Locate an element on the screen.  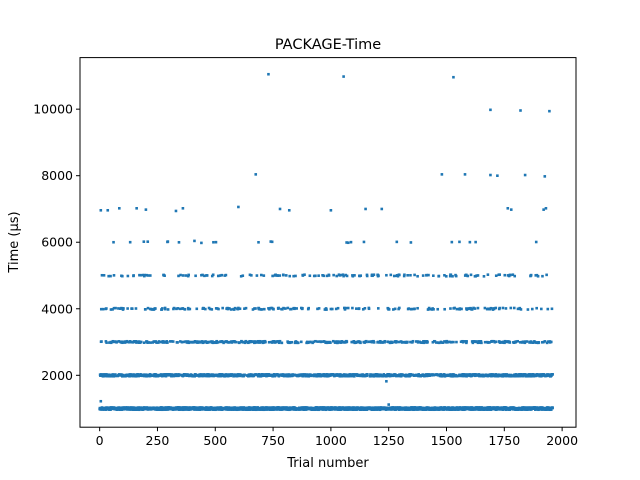
y-tick-label: 4000 is located at coordinates (57, 308).